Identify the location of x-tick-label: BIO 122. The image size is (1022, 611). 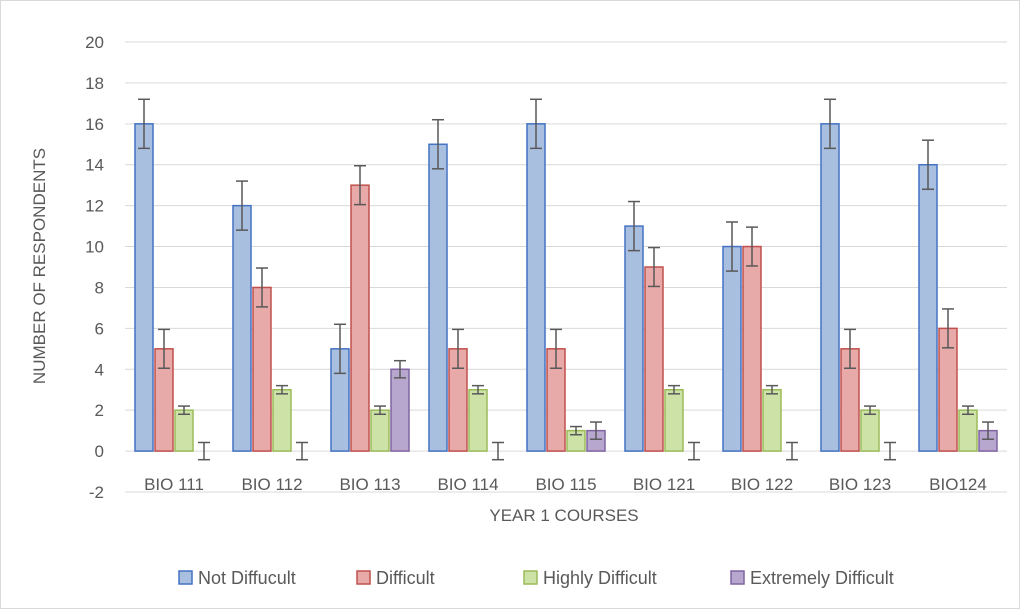
(762, 484).